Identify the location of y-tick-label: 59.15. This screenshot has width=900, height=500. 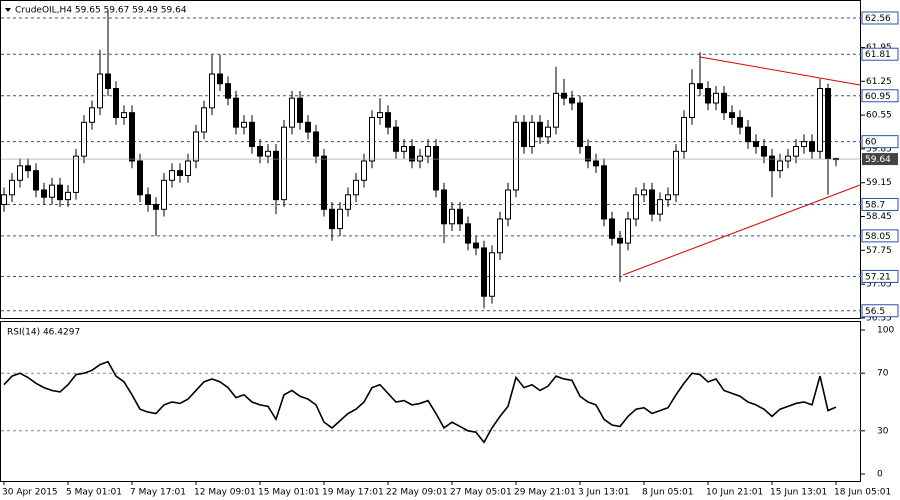
(879, 183).